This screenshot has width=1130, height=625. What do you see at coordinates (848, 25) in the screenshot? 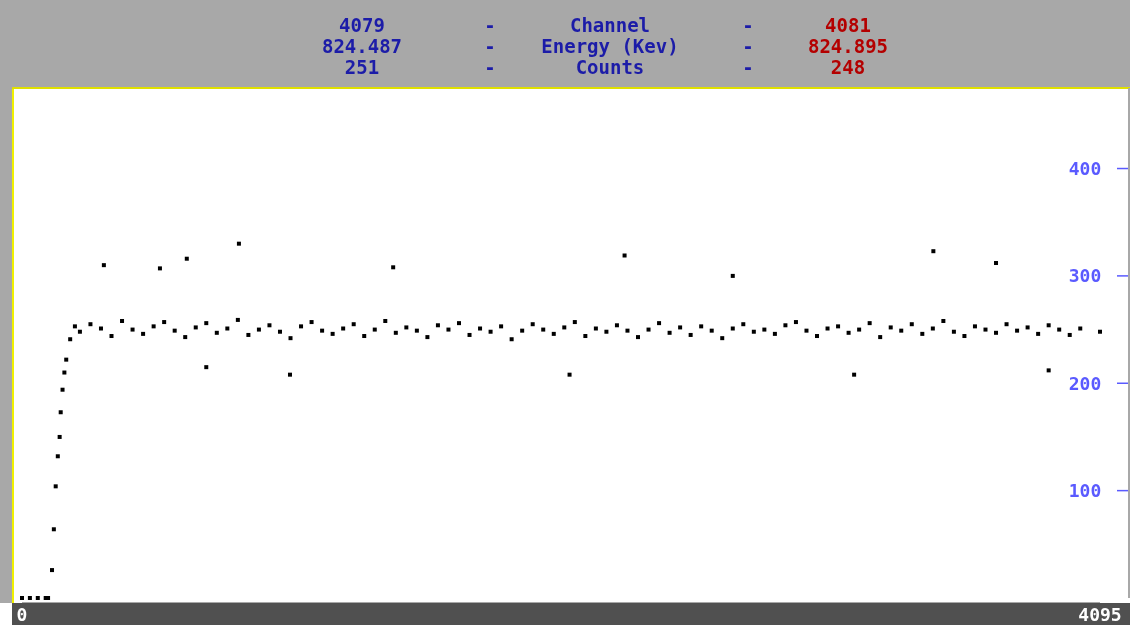
I see `text: 4081` at bounding box center [848, 25].